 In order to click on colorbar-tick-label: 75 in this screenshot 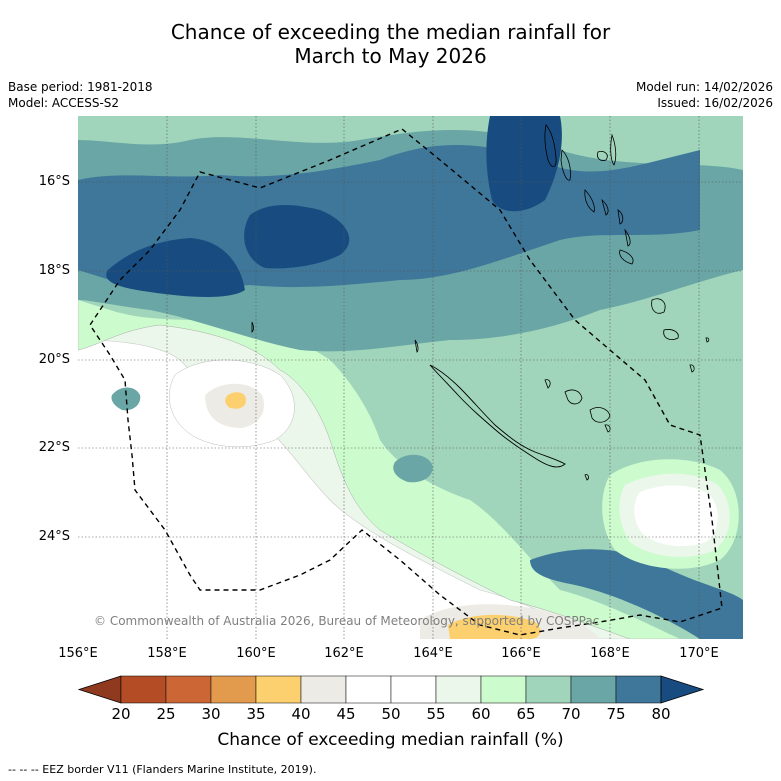, I will do `click(616, 714)`.